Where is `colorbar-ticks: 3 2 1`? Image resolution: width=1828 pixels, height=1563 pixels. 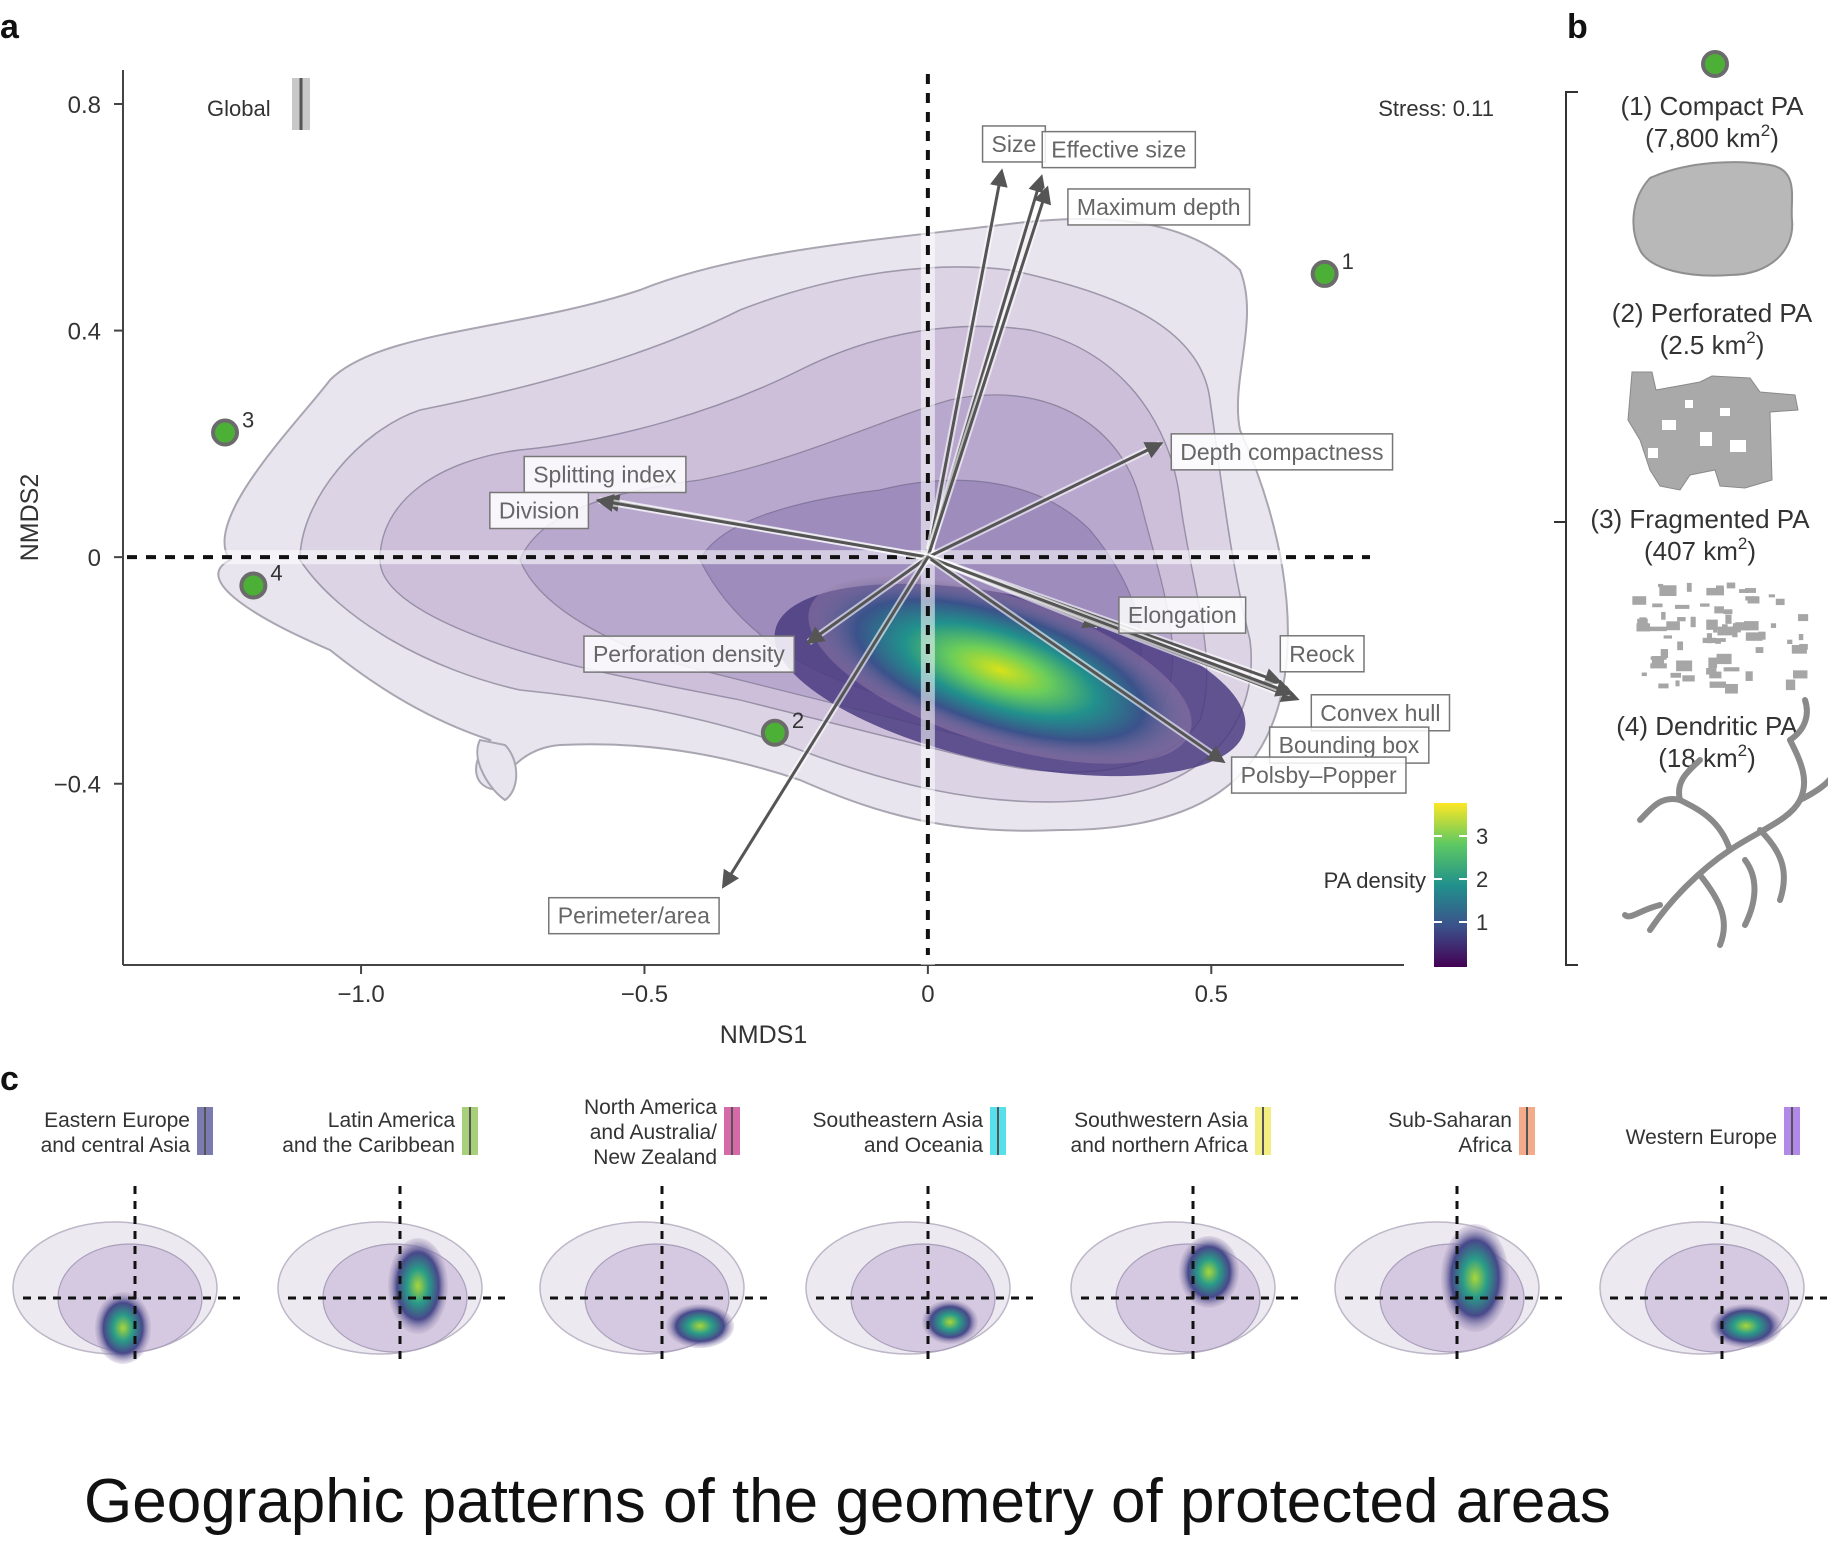
colorbar-ticks: 3 2 1 is located at coordinates (1461, 879).